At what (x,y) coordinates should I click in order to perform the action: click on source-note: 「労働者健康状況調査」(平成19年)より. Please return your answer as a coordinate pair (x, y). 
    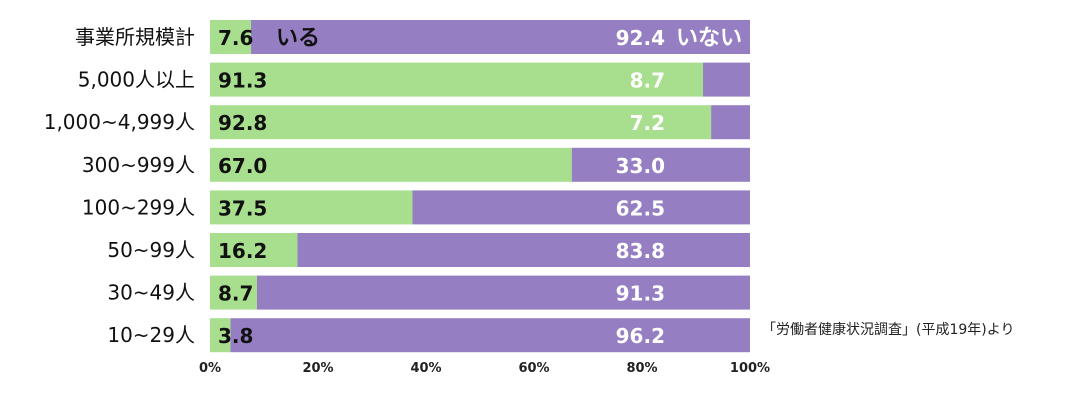
    Looking at the image, I should click on (888, 329).